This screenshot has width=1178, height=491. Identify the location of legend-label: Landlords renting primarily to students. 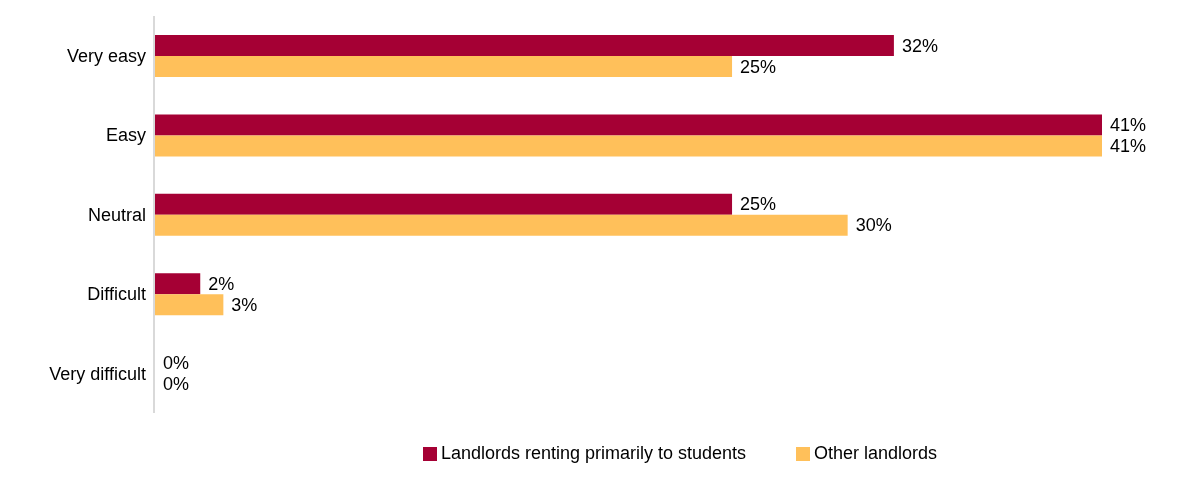
(593, 453).